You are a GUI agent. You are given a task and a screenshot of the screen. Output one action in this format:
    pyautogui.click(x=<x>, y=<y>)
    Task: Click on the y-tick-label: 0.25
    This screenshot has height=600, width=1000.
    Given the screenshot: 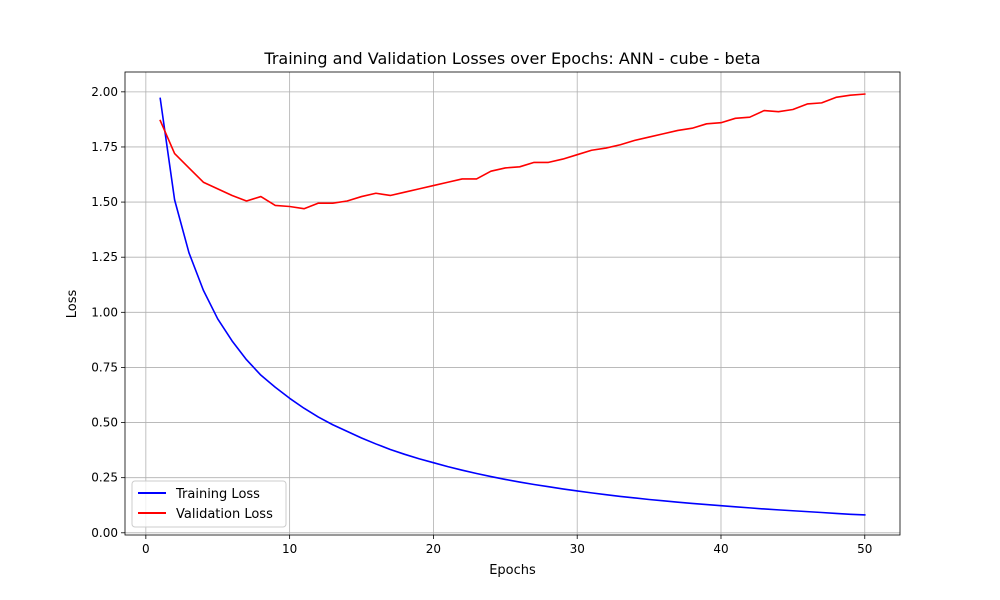 What is the action you would take?
    pyautogui.click(x=104, y=478)
    